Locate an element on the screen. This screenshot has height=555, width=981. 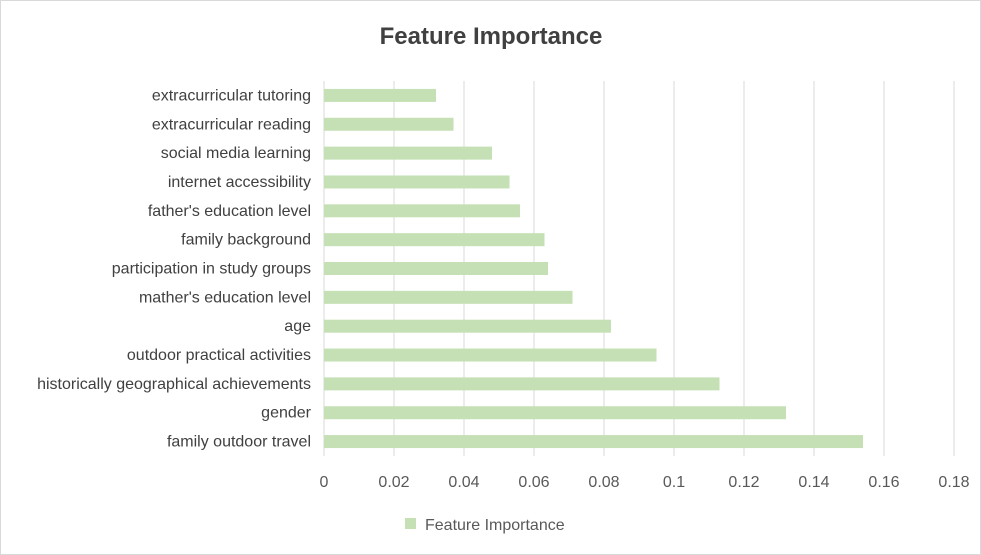
category-label: outdoor practical activities is located at coordinates (219, 355).